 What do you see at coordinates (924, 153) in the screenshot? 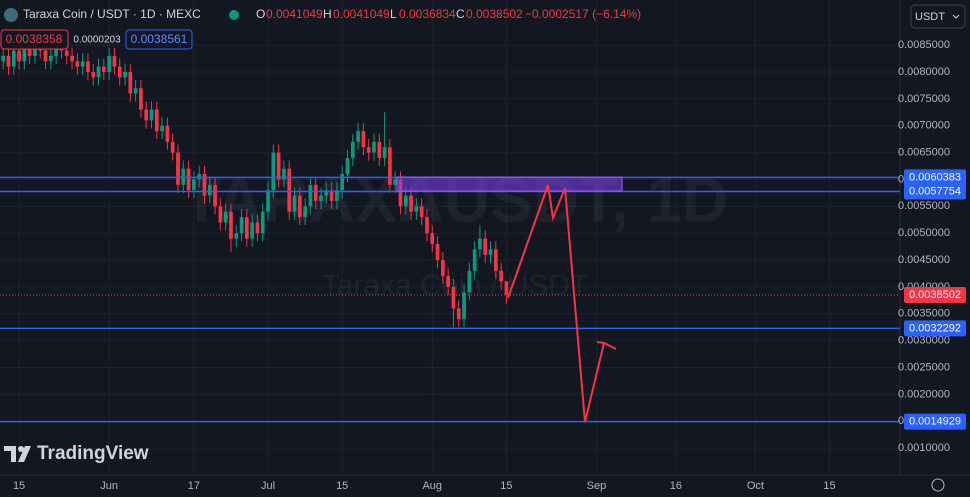
I see `y-tick-label: 0.0065000` at bounding box center [924, 153].